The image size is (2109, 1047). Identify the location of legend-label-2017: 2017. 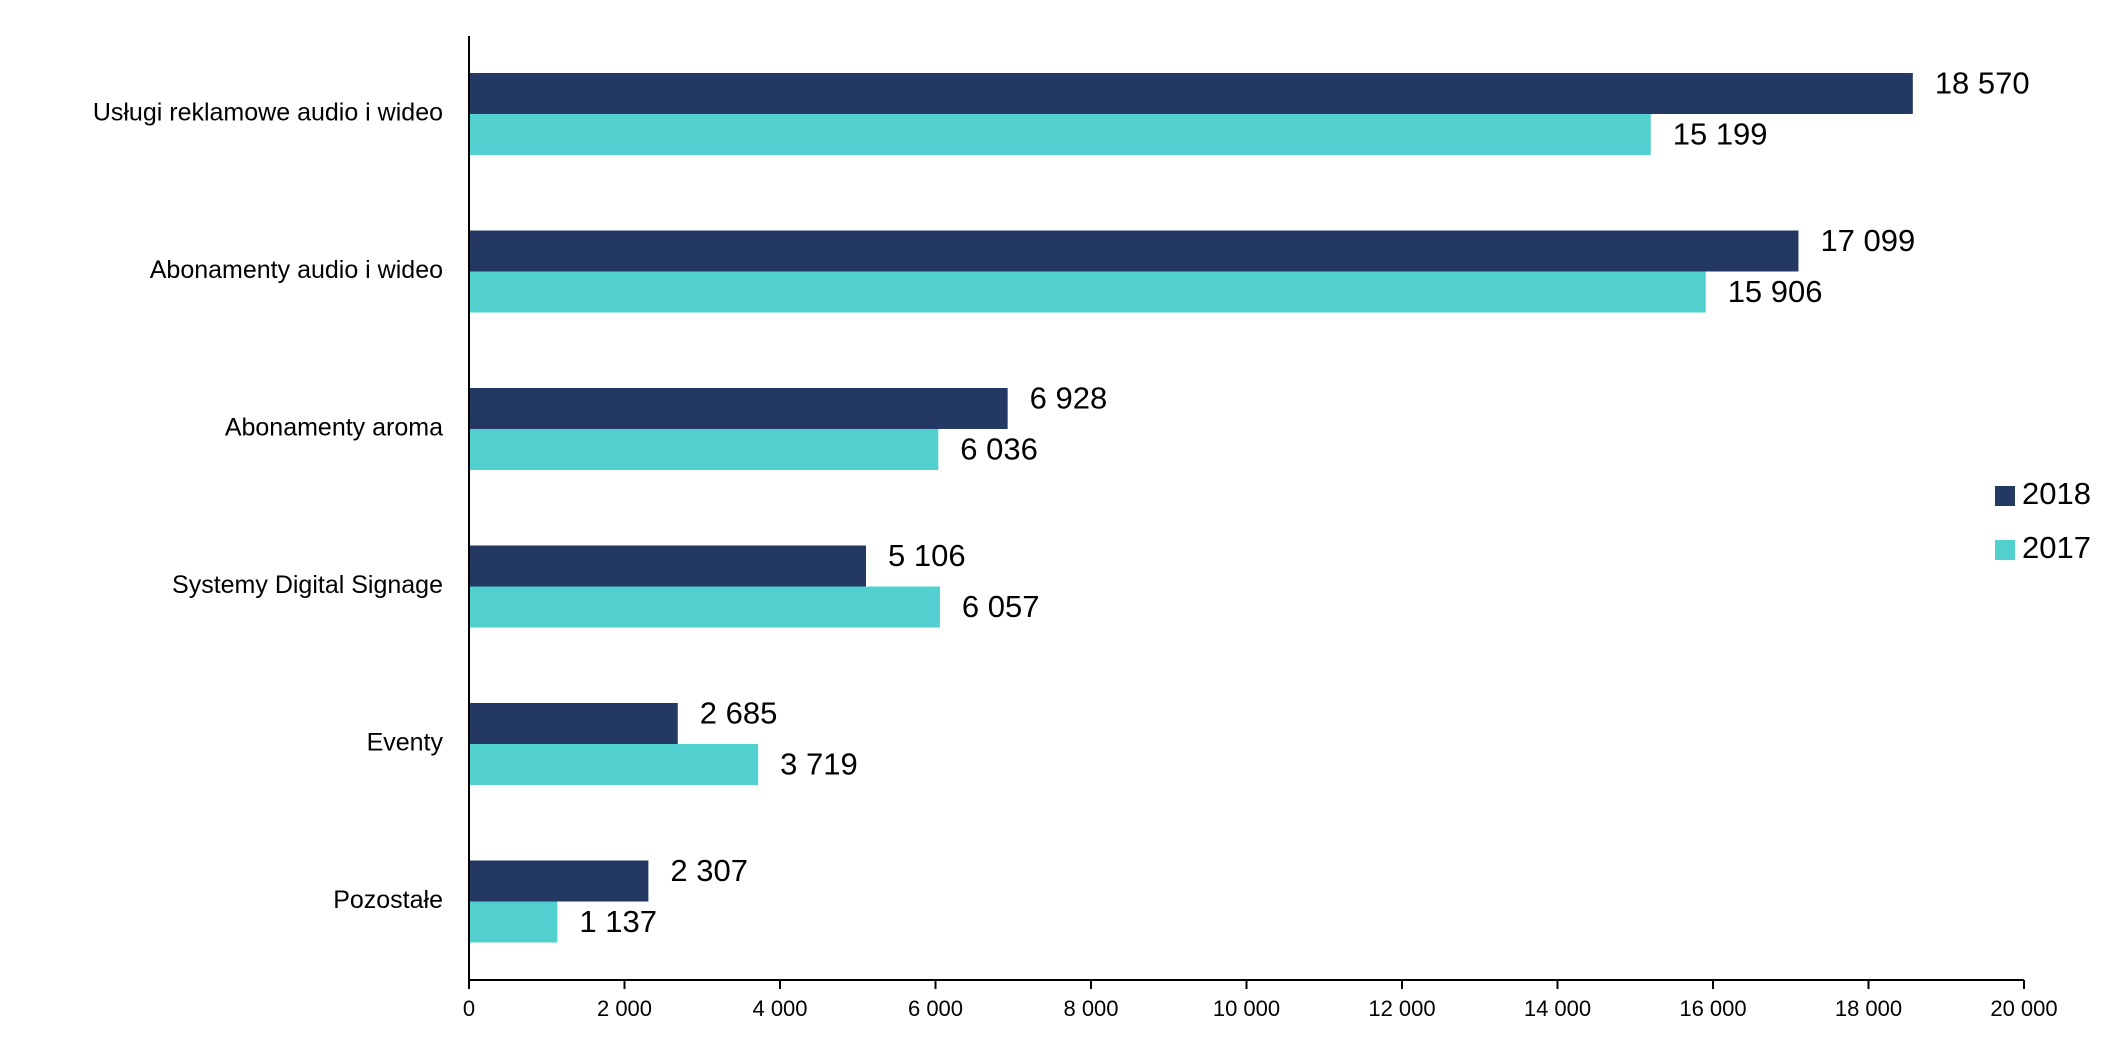
(2056, 547).